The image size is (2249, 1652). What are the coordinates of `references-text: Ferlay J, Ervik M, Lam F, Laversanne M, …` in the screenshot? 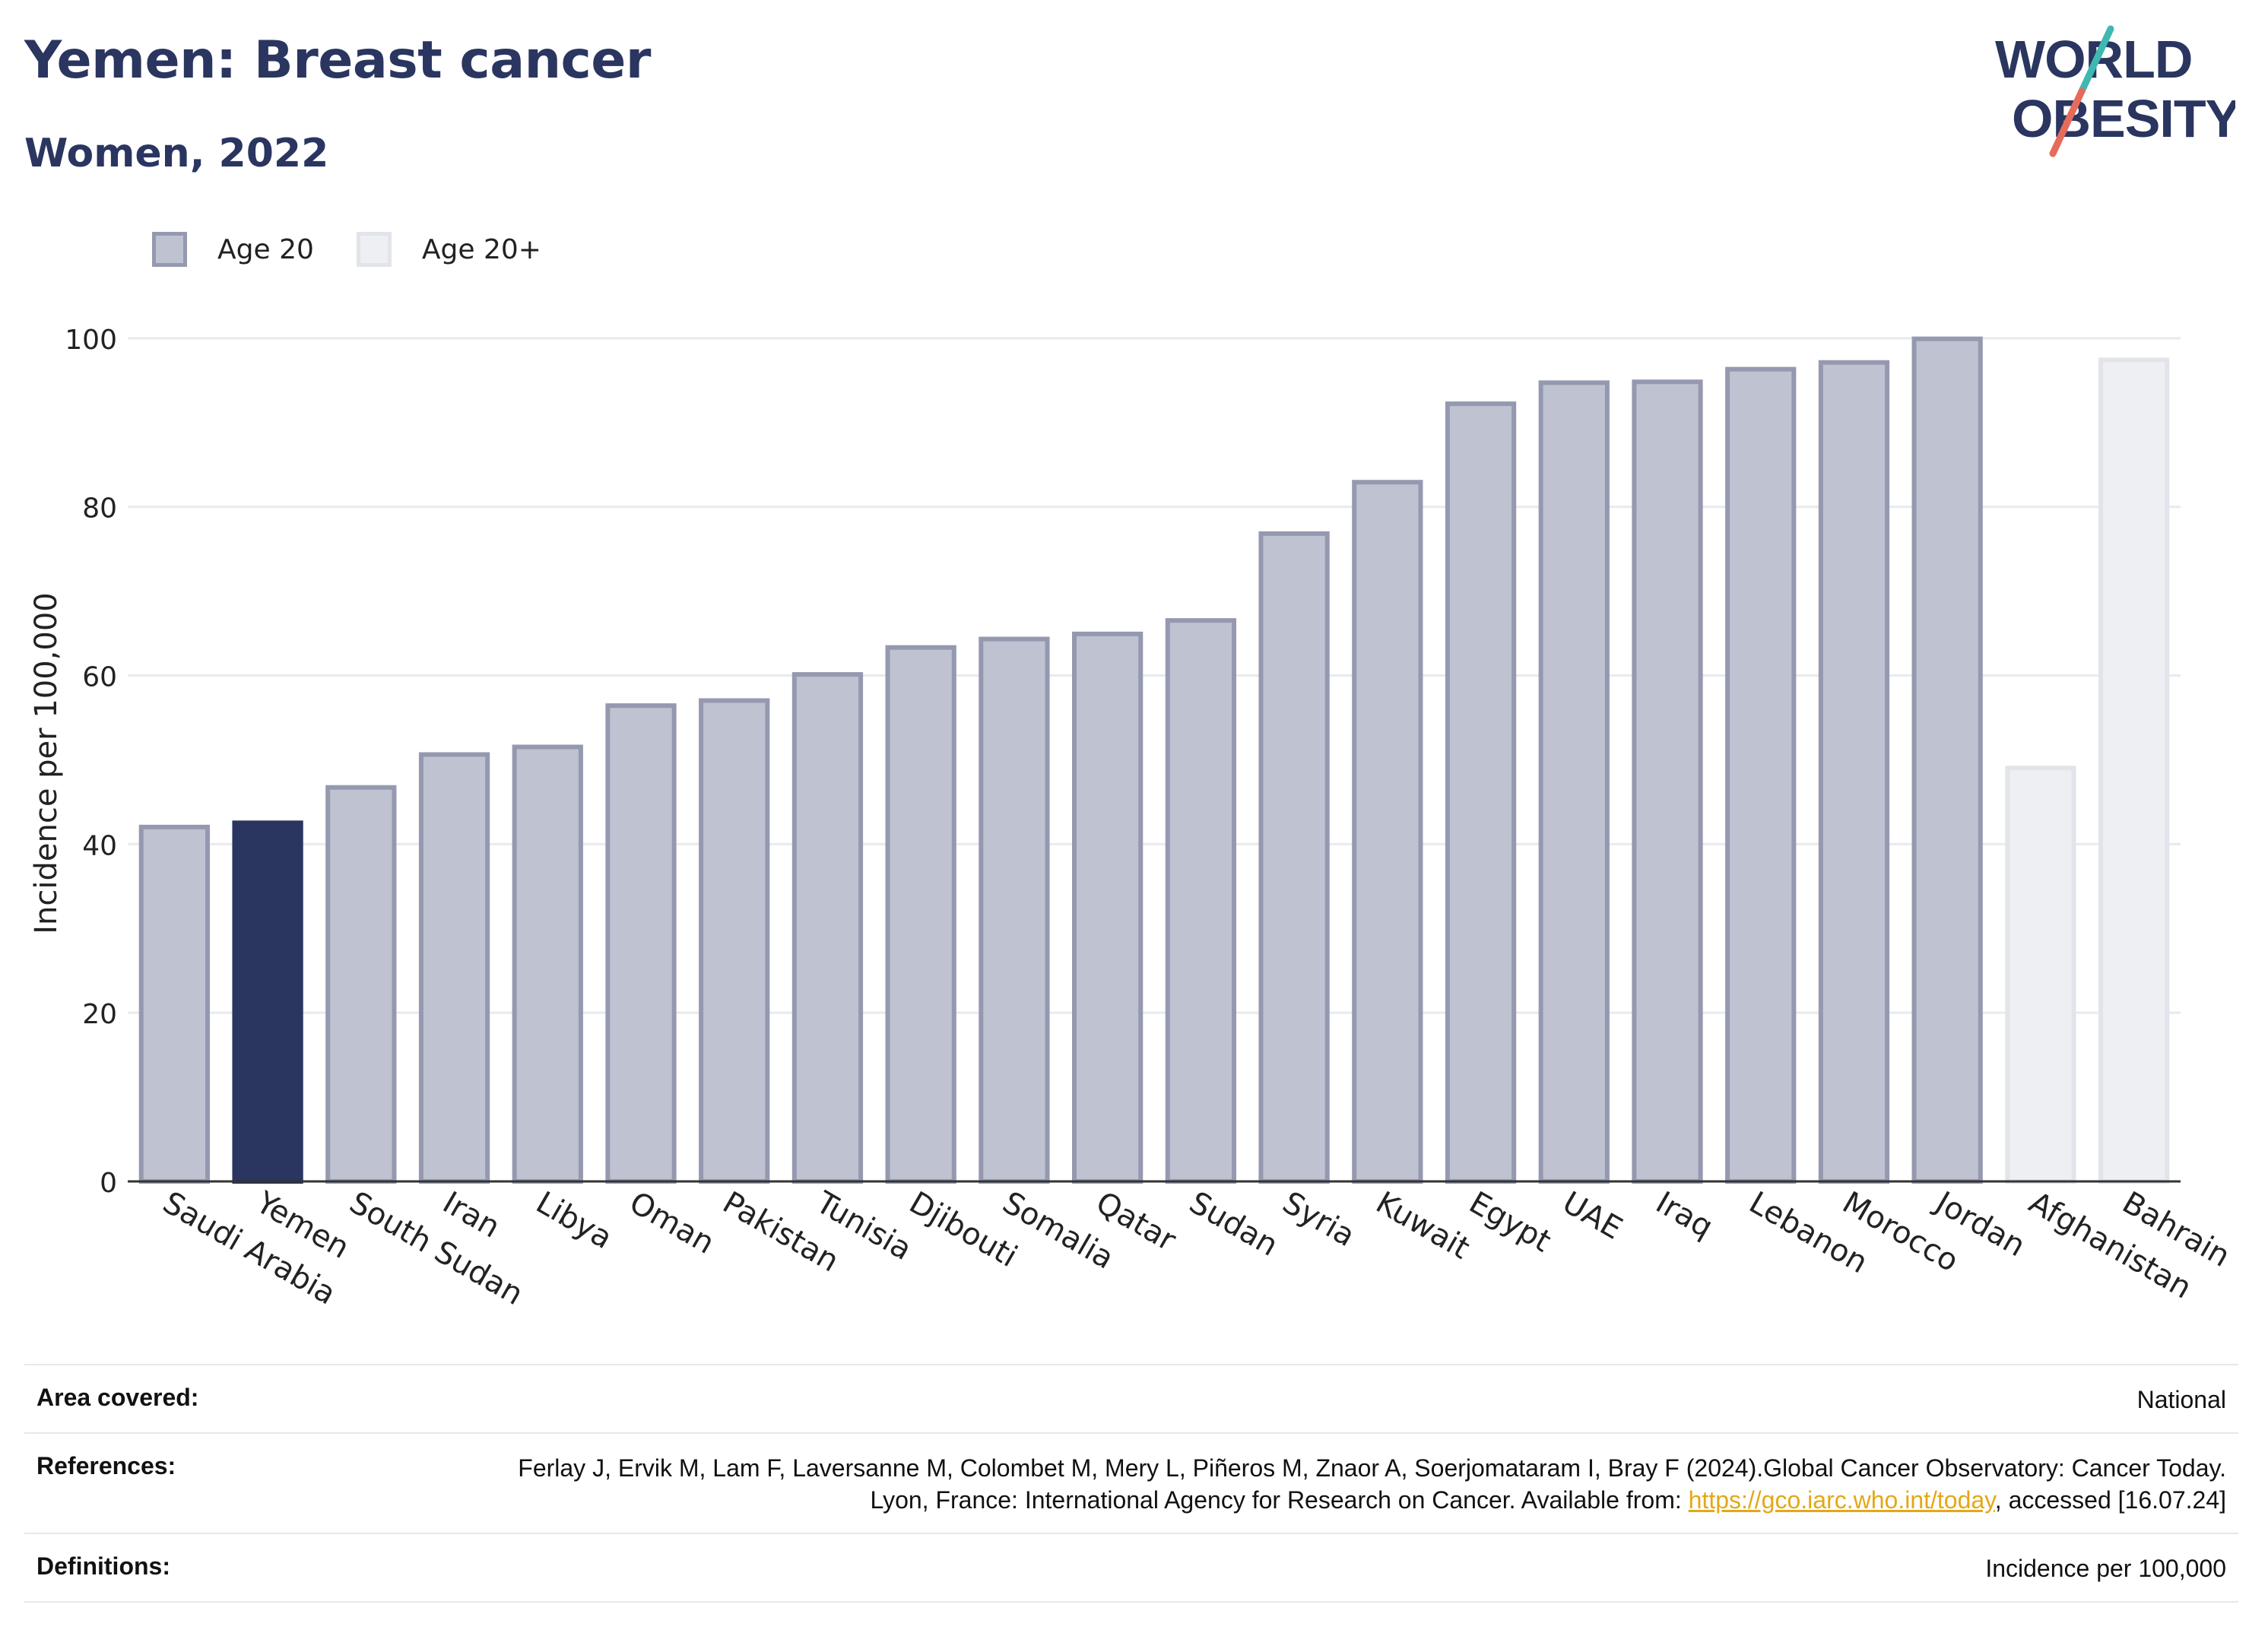 It's located at (1372, 1484).